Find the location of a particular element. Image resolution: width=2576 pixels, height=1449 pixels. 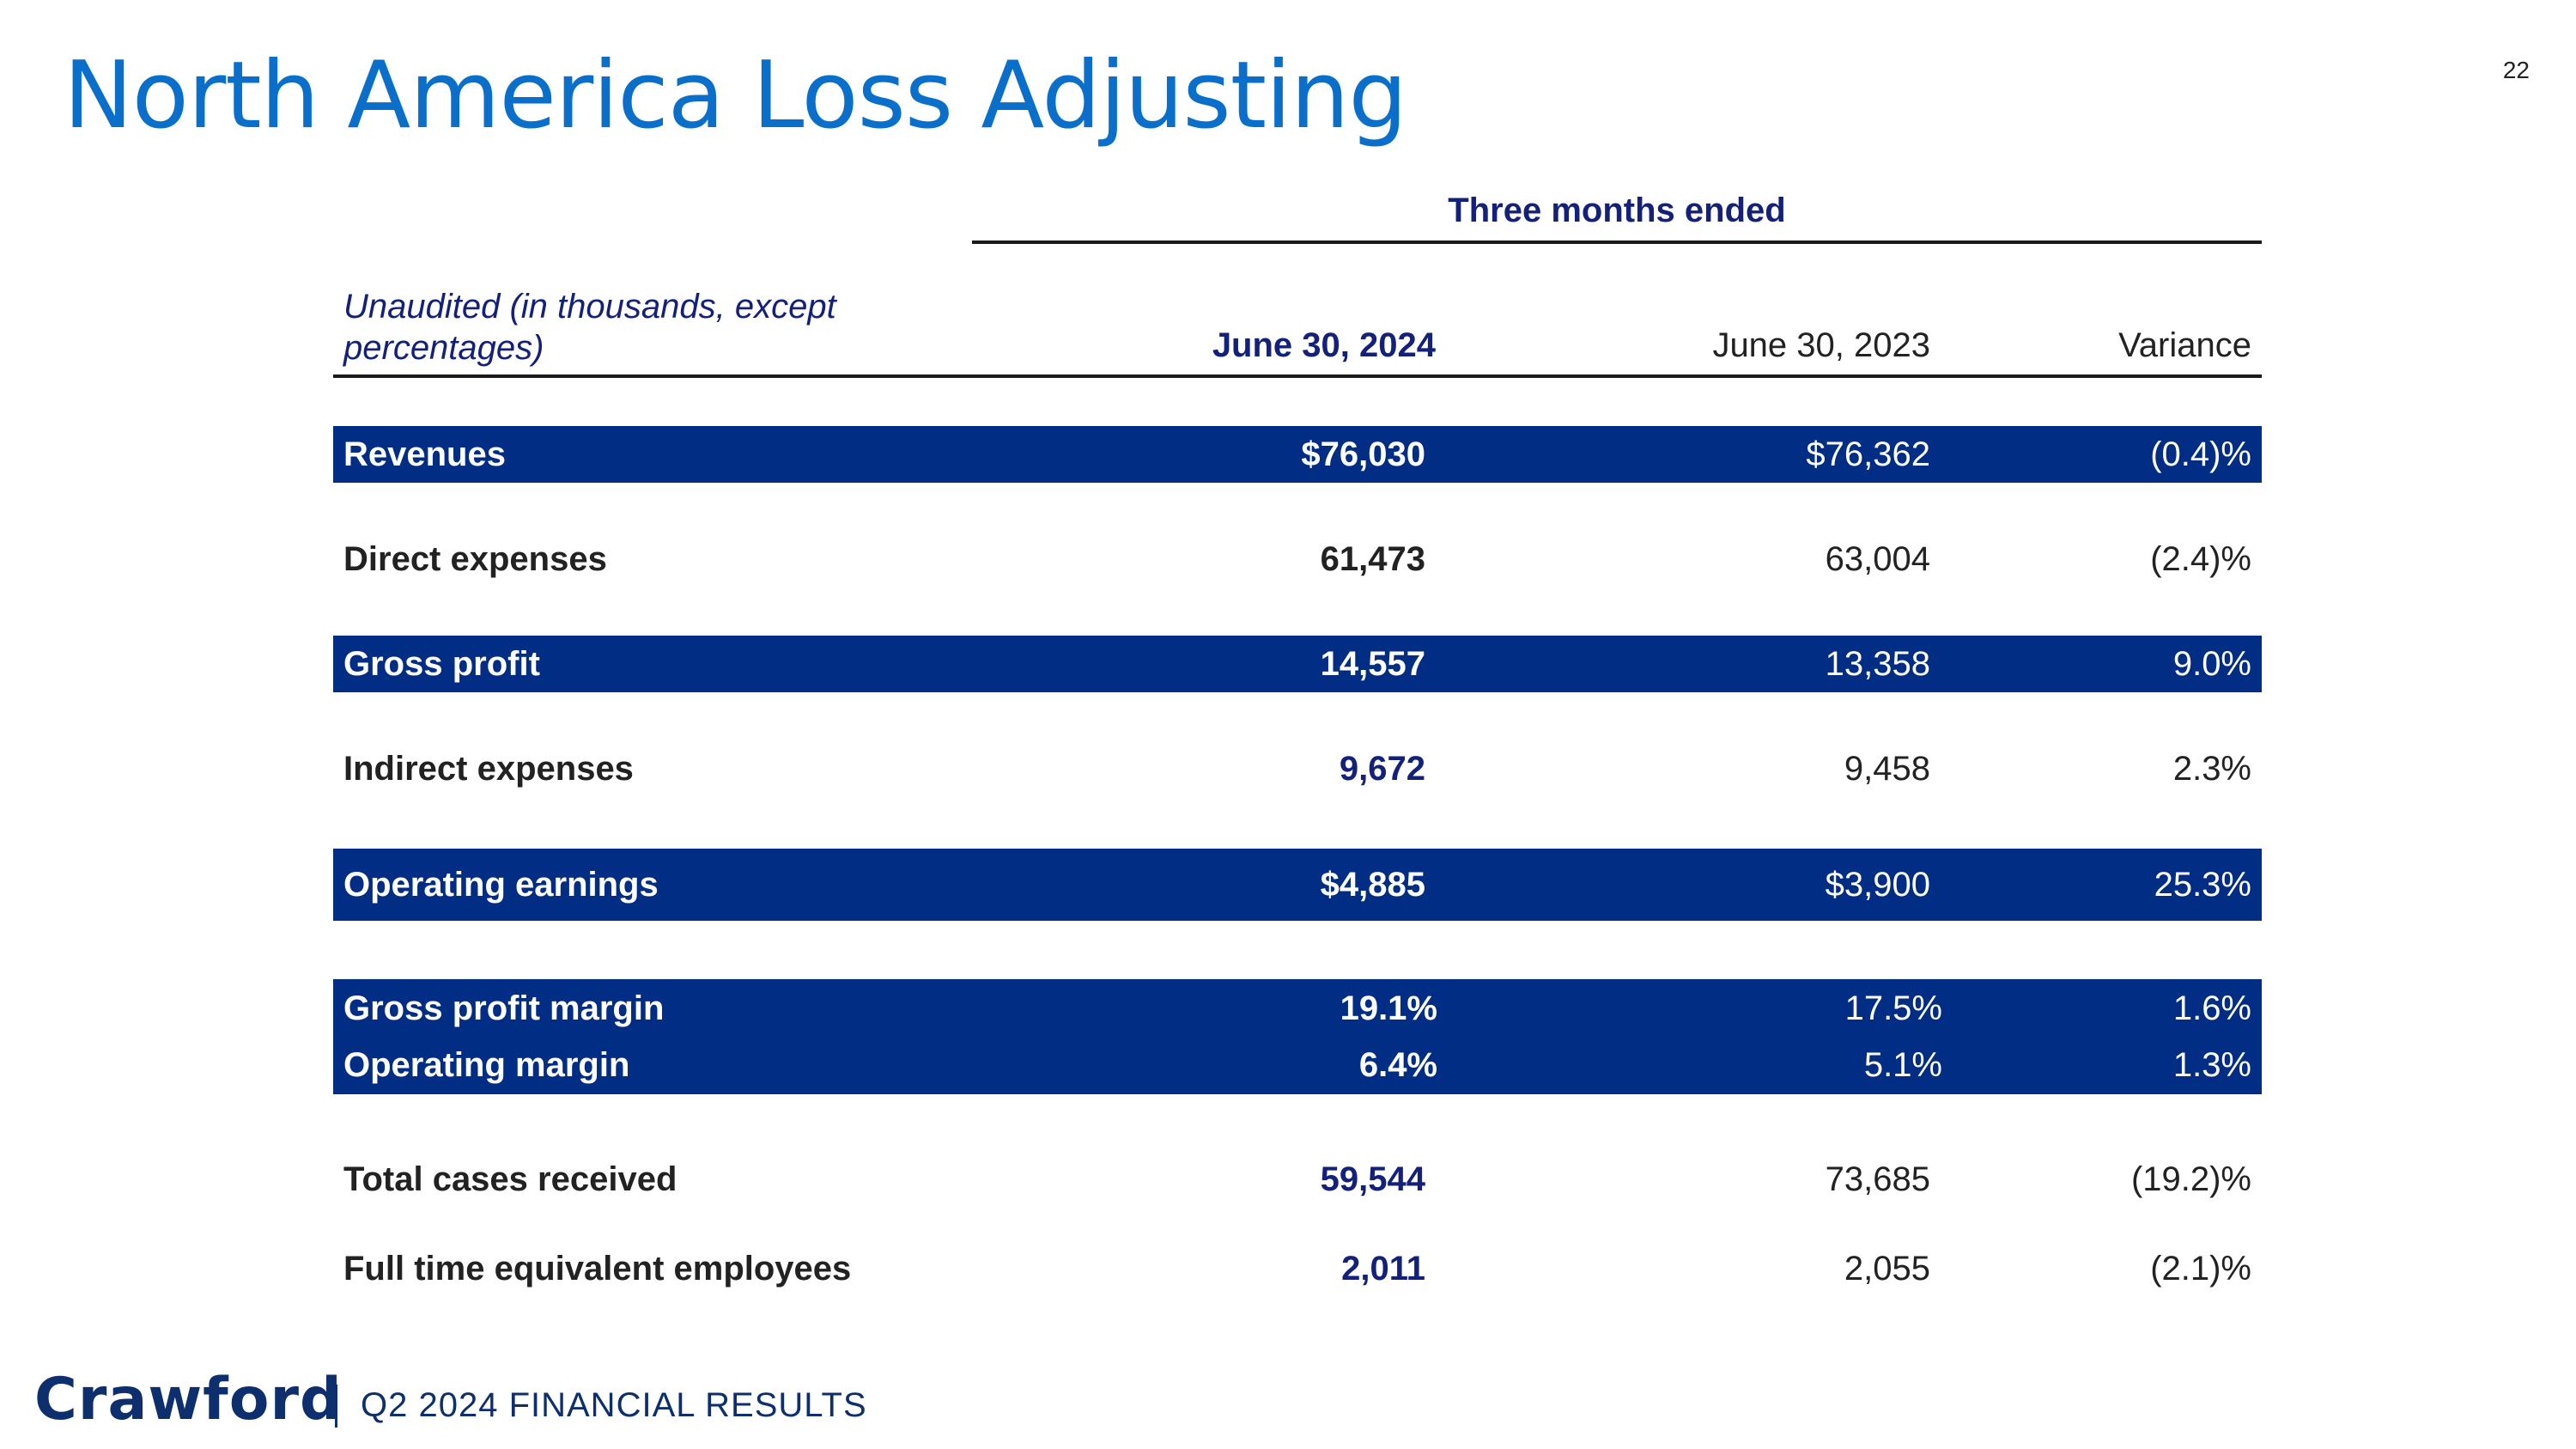

value-2023: $3,900 is located at coordinates (1878, 885).